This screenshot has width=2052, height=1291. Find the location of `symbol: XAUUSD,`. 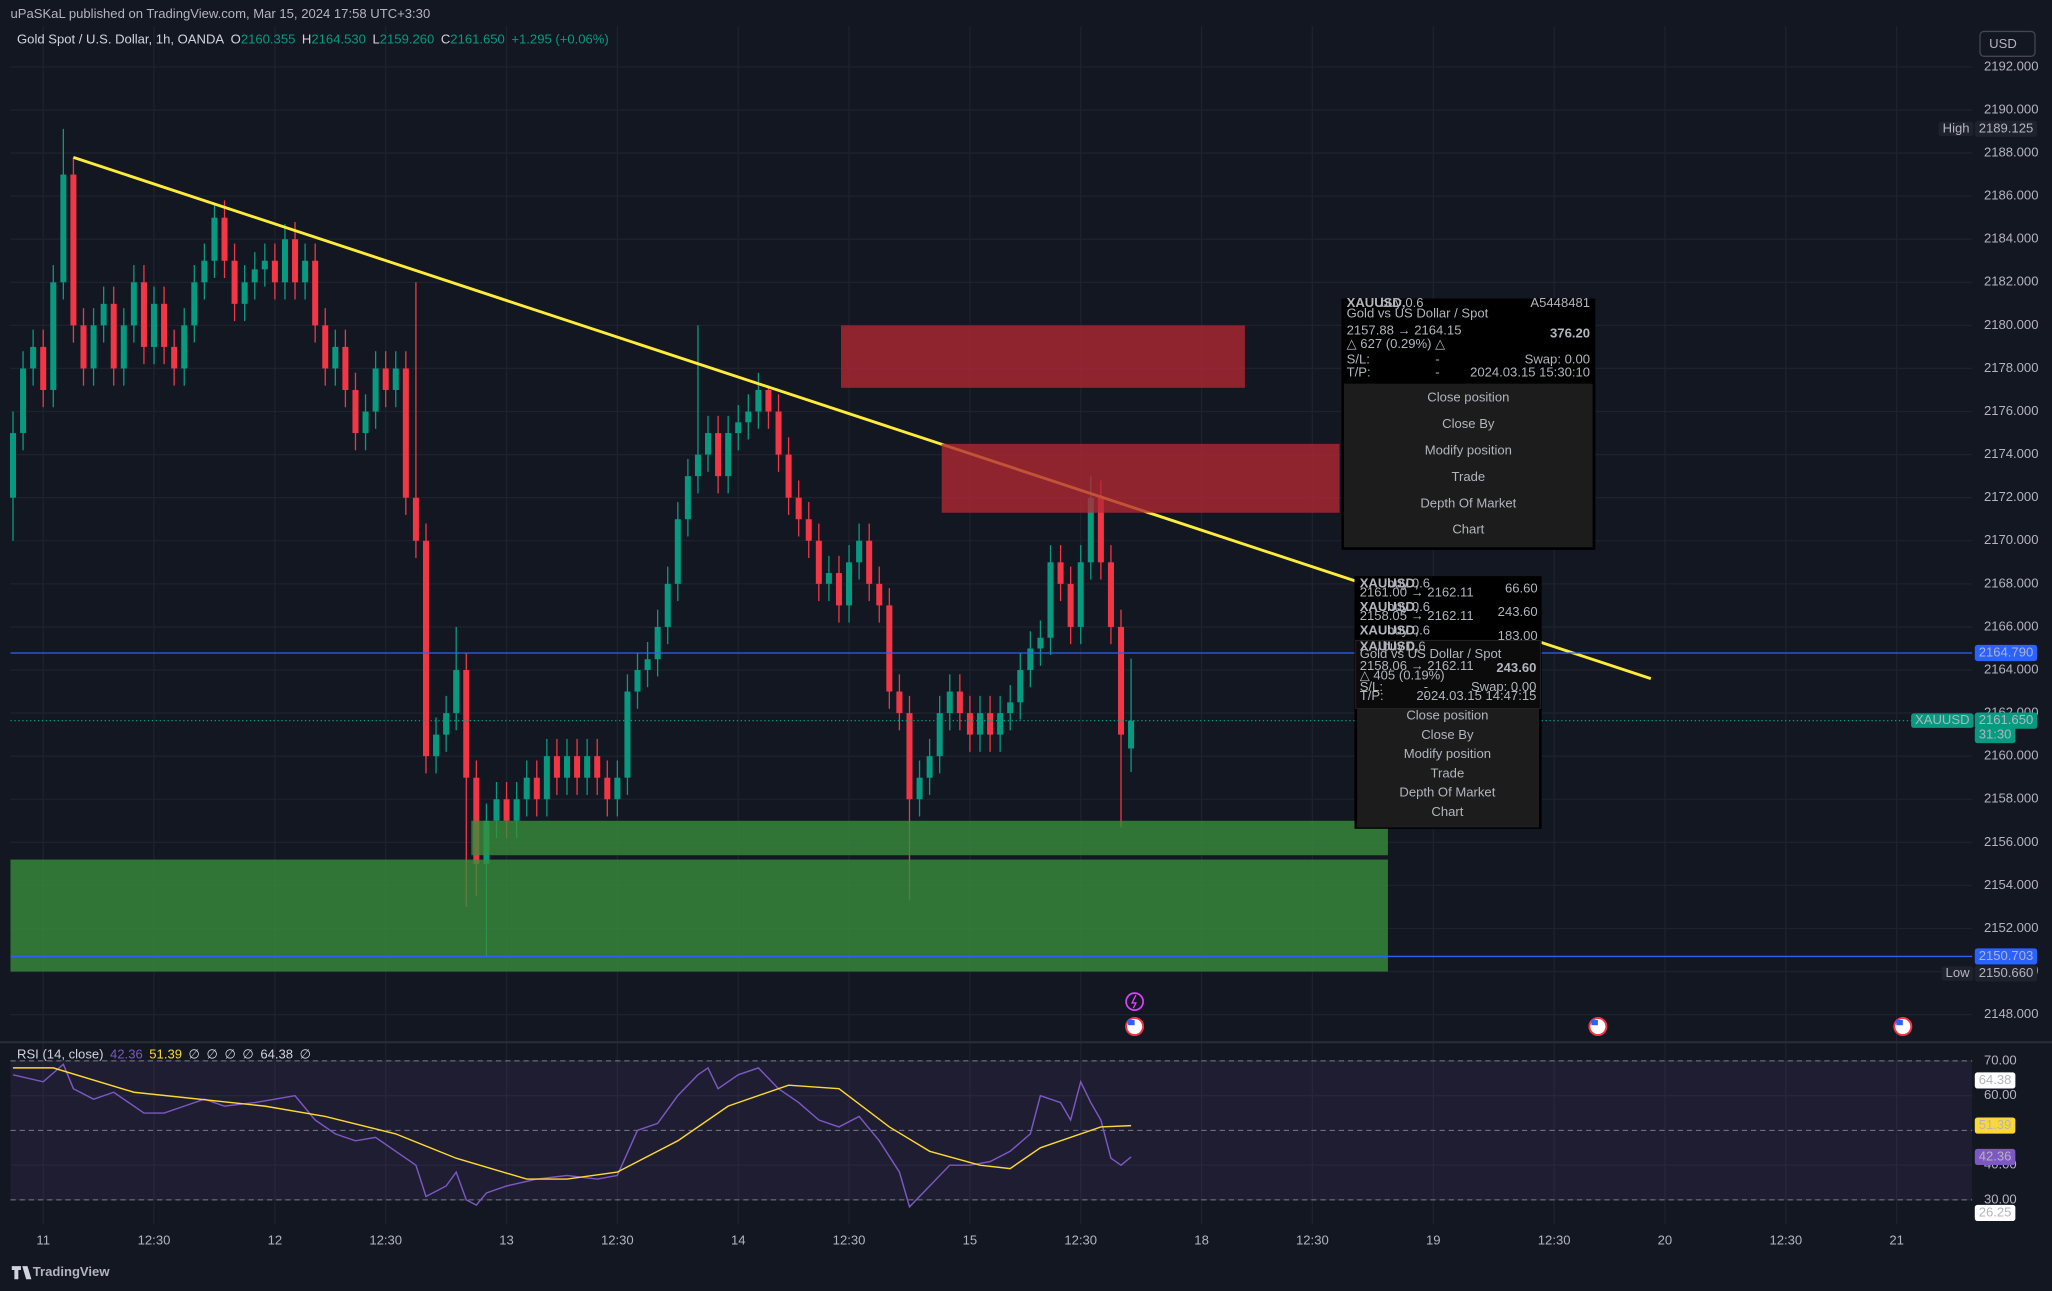

symbol: XAUUSD, is located at coordinates (1389, 606).